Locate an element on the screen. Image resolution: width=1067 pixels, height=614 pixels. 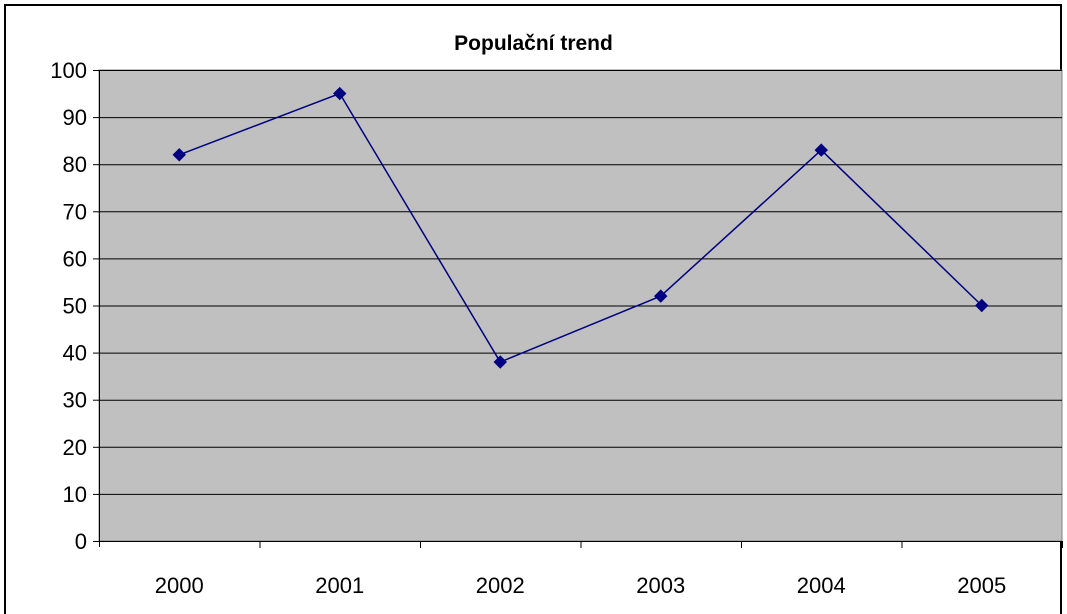
y-tick-label: 80 is located at coordinates (75, 164).